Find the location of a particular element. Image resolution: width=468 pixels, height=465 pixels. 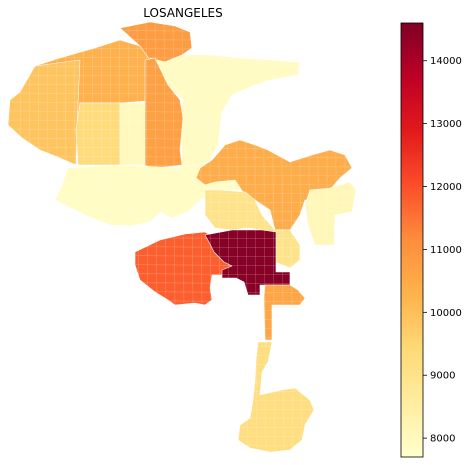

colorbar-tick-label: 9000 is located at coordinates (442, 376).